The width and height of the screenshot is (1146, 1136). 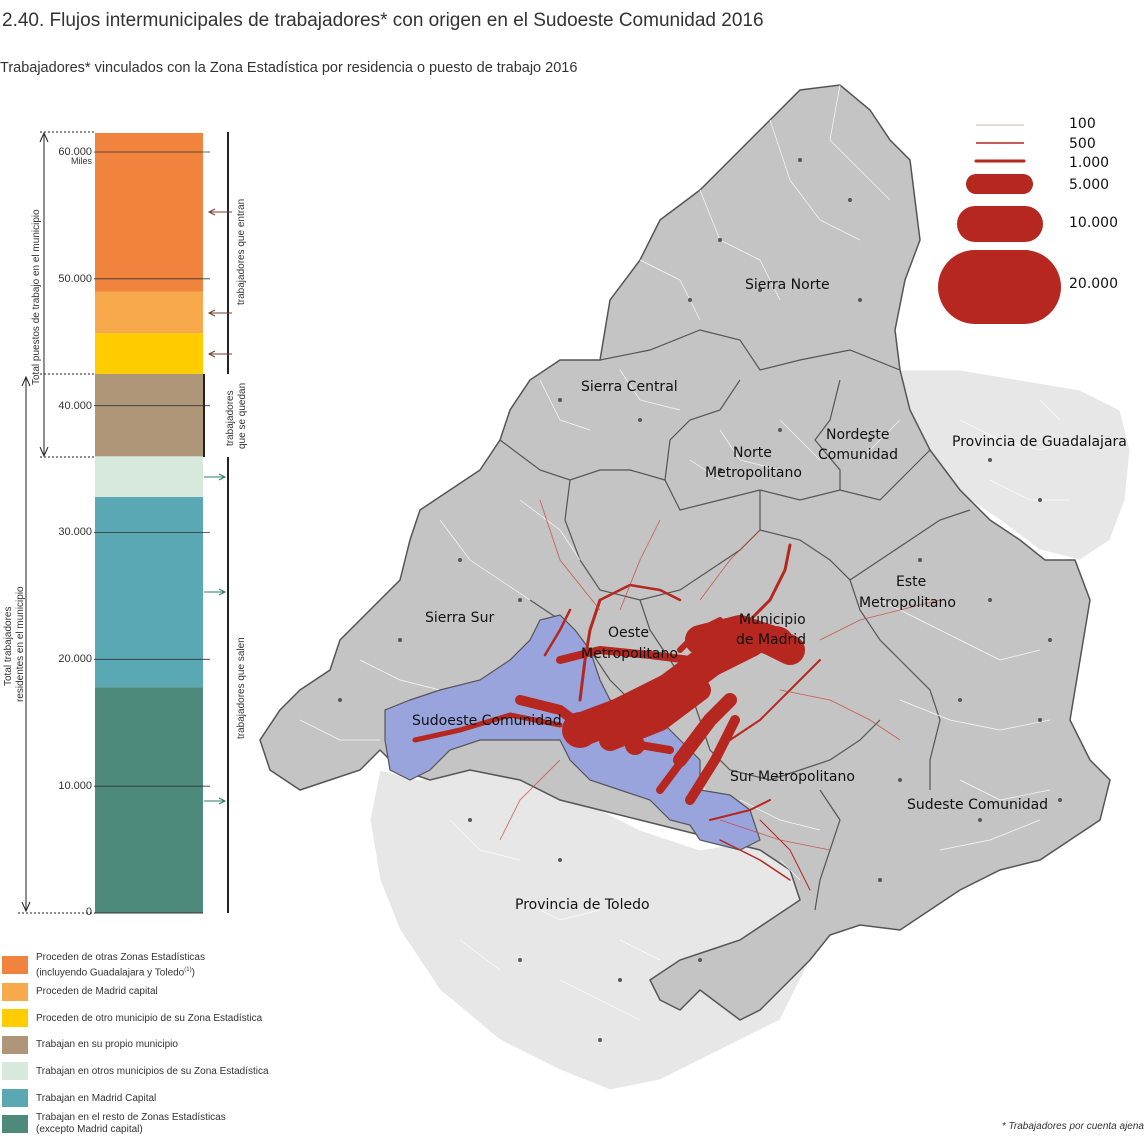 I want to click on entering-arrows, so click(x=219, y=283).